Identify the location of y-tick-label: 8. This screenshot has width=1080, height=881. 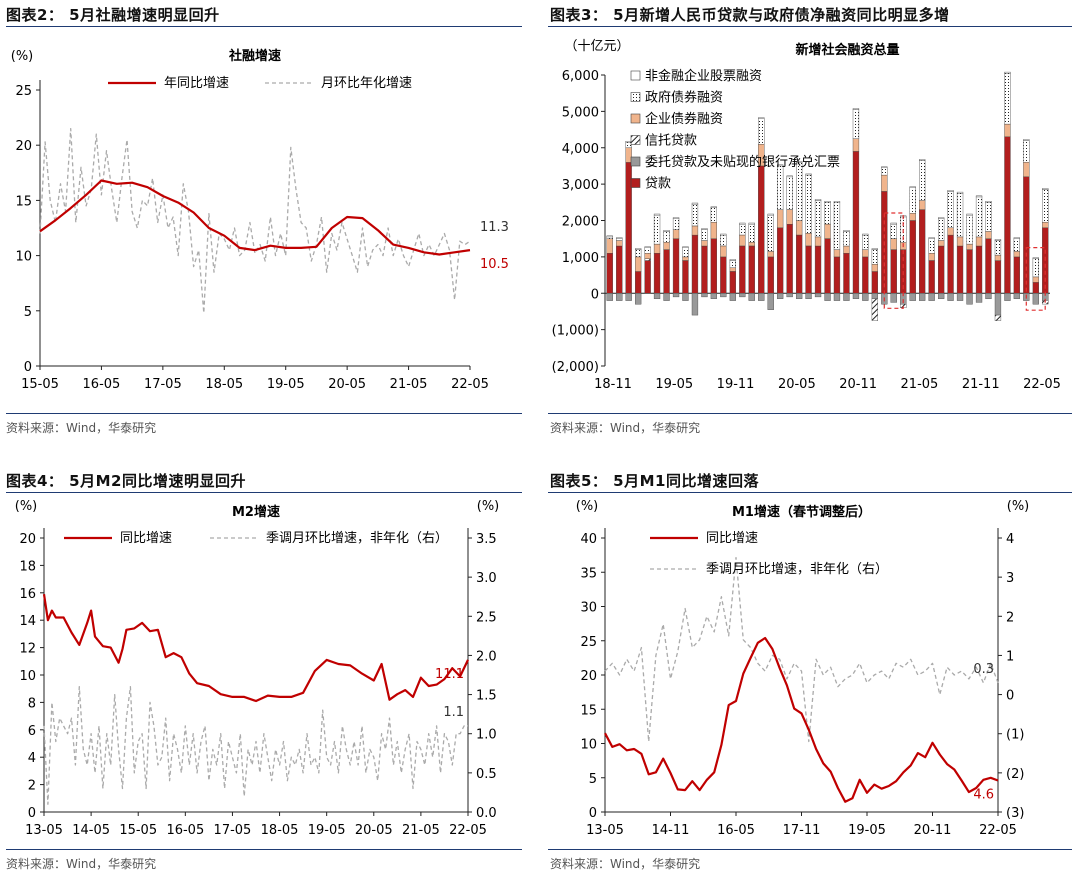
(32, 703).